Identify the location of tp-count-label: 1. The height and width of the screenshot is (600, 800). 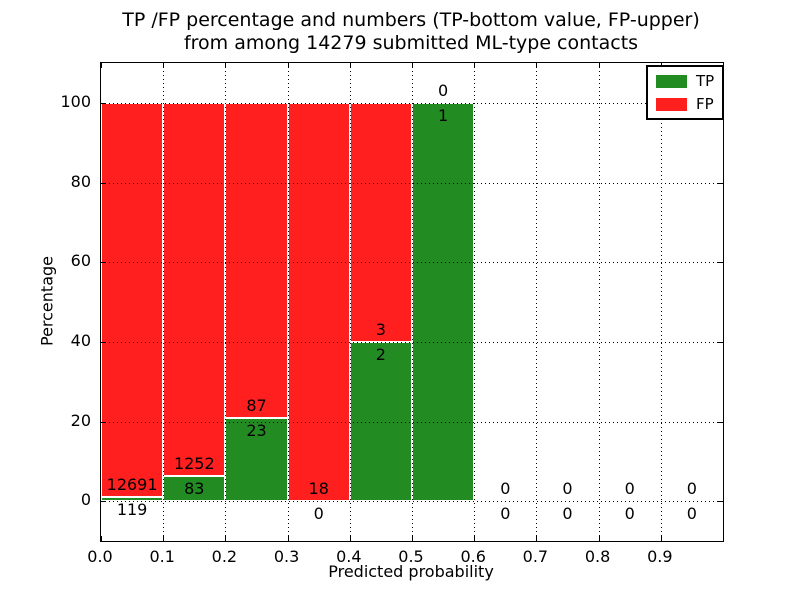
(443, 115).